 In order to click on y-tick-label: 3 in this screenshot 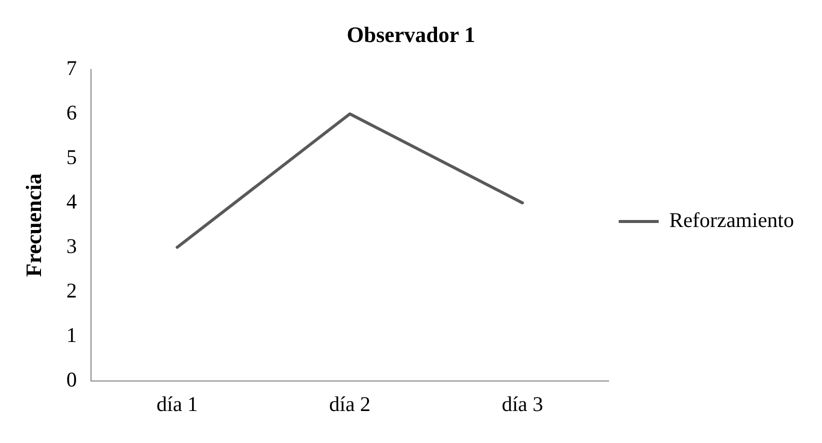, I will do `click(71, 246)`.